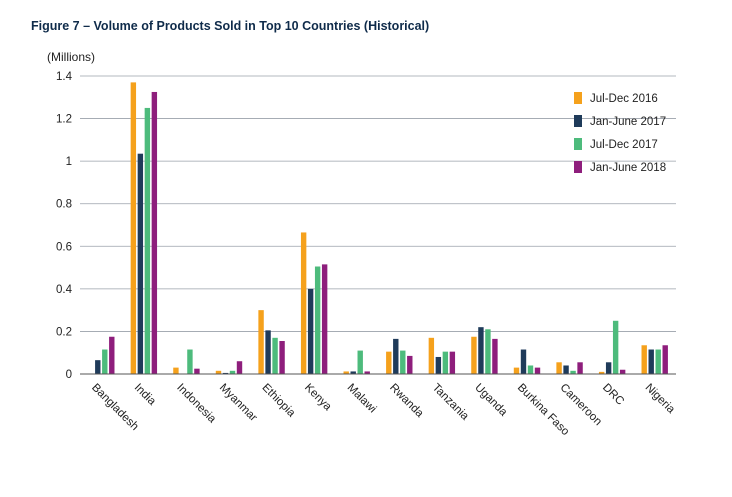 This screenshot has height=497, width=732. What do you see at coordinates (145, 395) in the screenshot?
I see `x-tick-label: India` at bounding box center [145, 395].